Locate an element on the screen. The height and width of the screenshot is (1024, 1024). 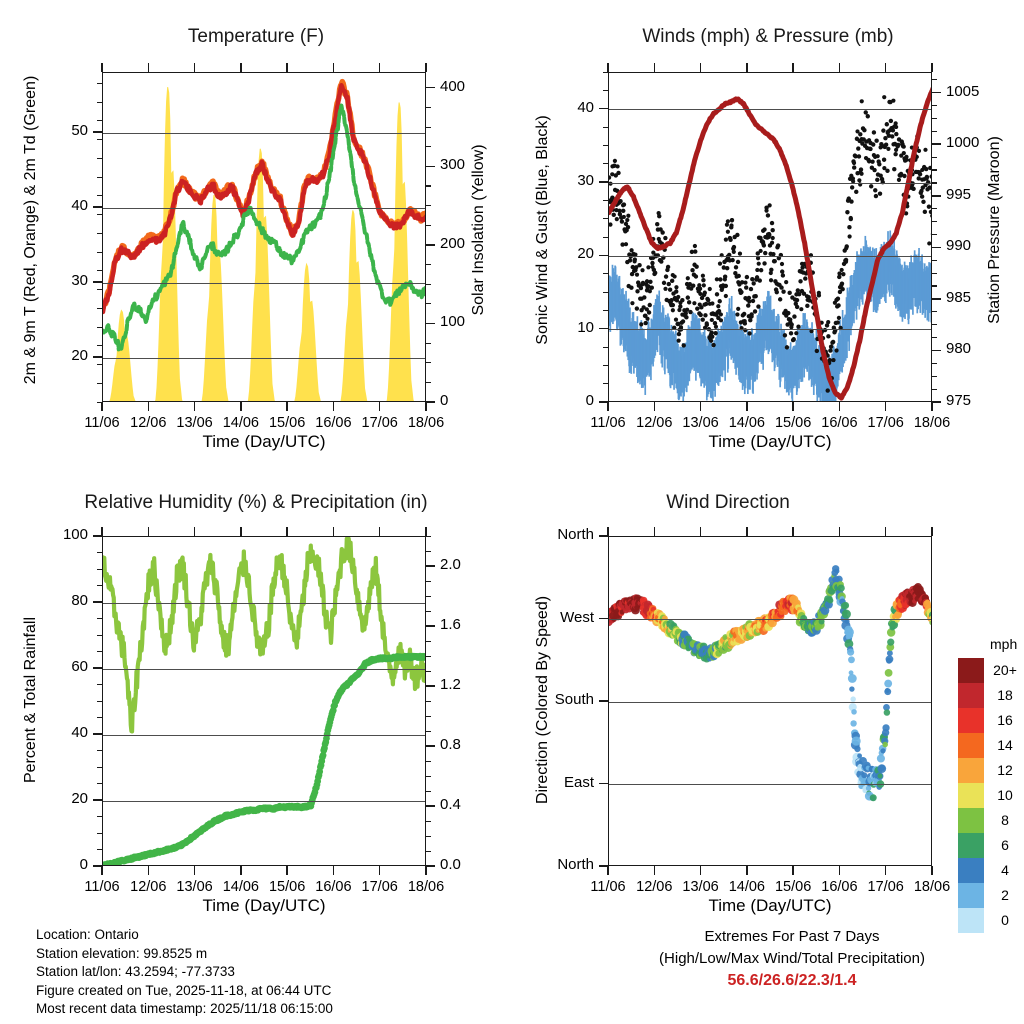
plot-area-humidity is located at coordinates (264, 701).